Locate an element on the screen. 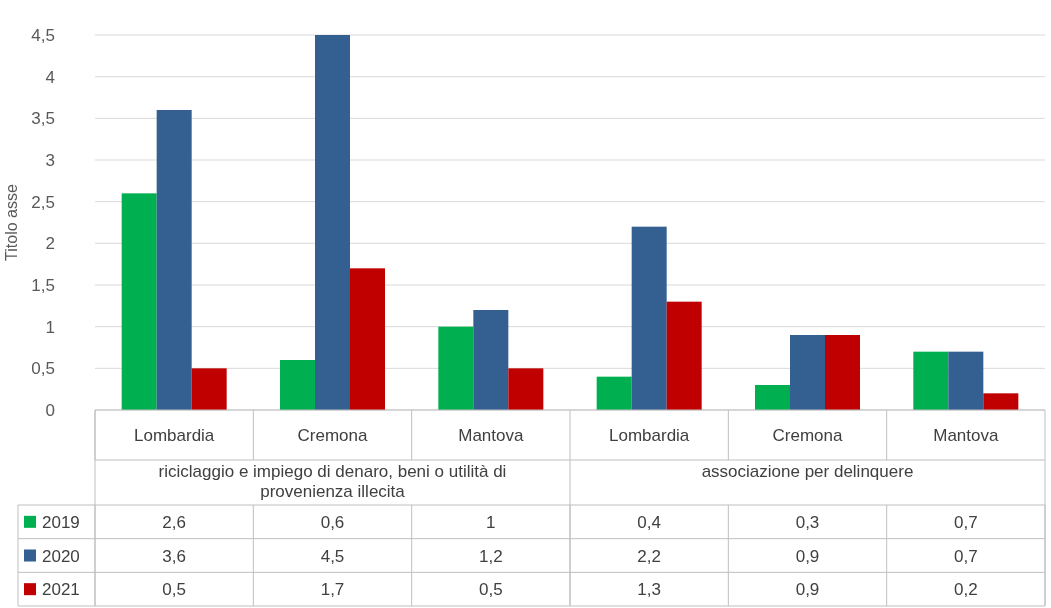 The height and width of the screenshot is (608, 1051). y-tick-label: 1 is located at coordinates (50, 327).